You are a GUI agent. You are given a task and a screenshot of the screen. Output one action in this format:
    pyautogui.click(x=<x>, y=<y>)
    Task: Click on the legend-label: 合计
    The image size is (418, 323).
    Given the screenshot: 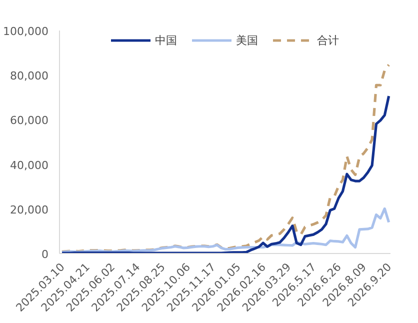 What is the action you would take?
    pyautogui.click(x=328, y=40)
    